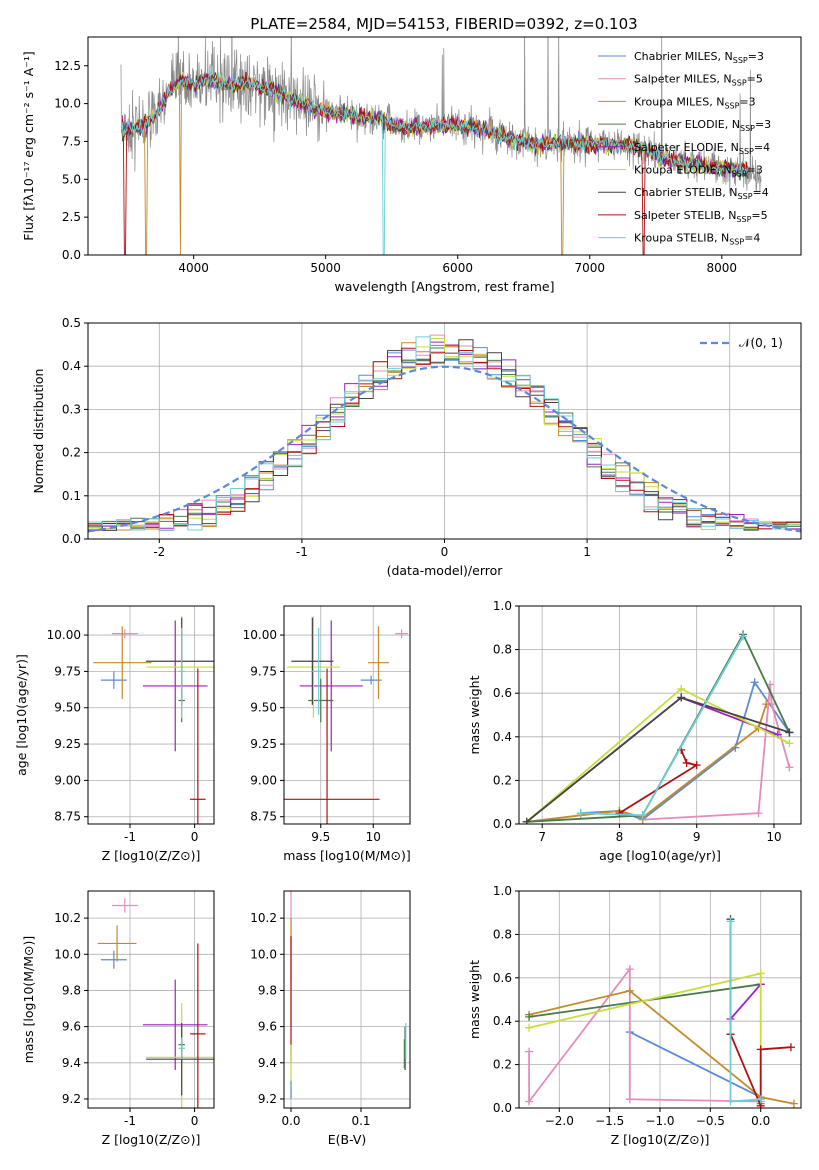 This screenshot has height=1170, width=819. What do you see at coordinates (502, 978) in the screenshot?
I see `y-tick-label: 0.6` at bounding box center [502, 978].